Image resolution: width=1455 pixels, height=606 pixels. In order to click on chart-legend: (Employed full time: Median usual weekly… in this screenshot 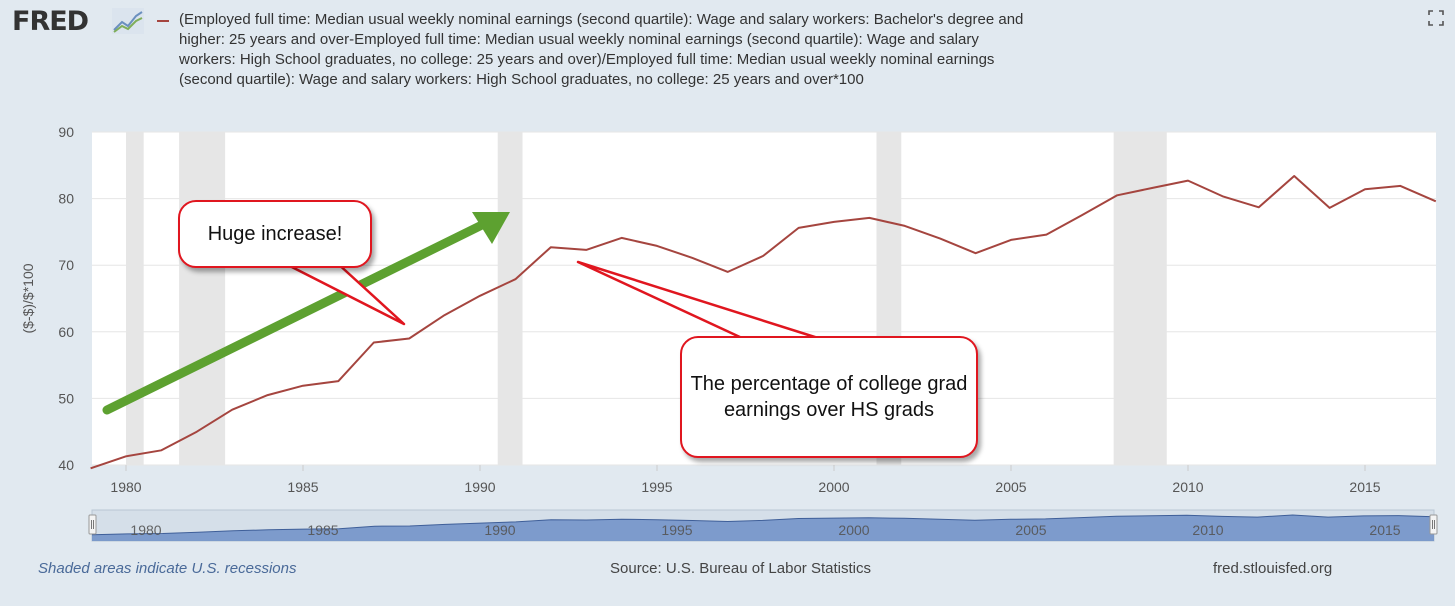, I will do `click(597, 50)`.